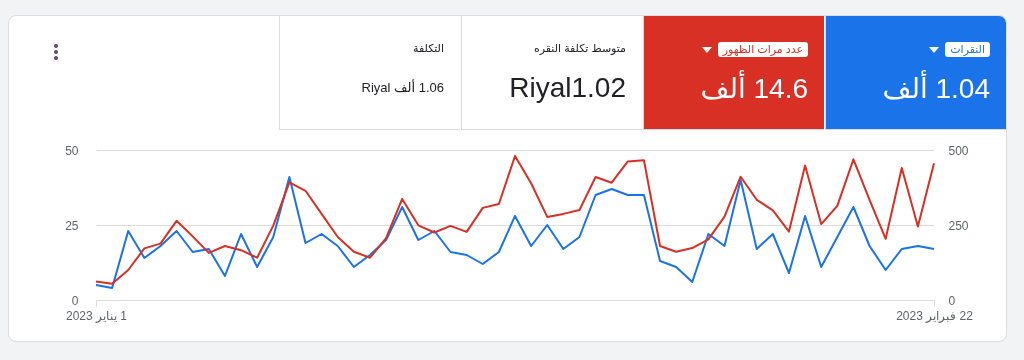 The width and height of the screenshot is (1024, 360). Describe the element at coordinates (567, 88) in the screenshot. I see `text: Riyal1.02` at that location.